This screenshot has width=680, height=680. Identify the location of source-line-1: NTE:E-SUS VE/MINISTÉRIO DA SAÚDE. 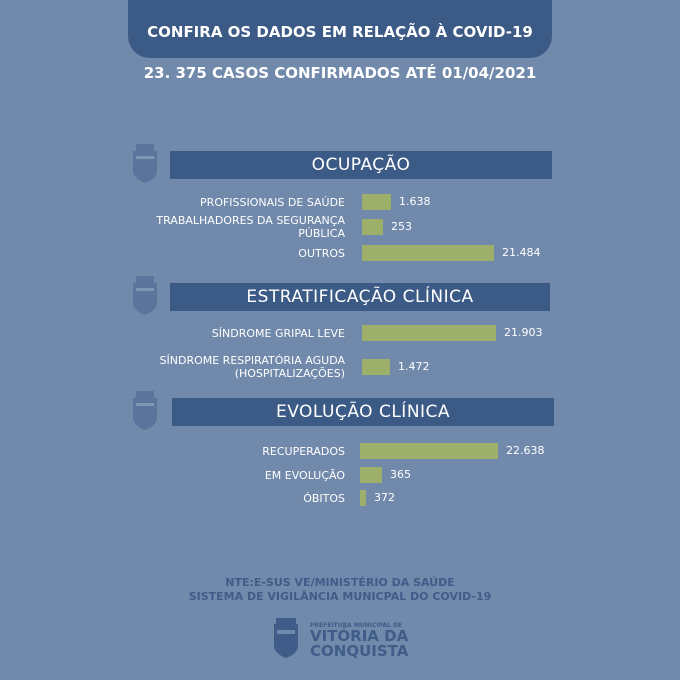
(340, 582).